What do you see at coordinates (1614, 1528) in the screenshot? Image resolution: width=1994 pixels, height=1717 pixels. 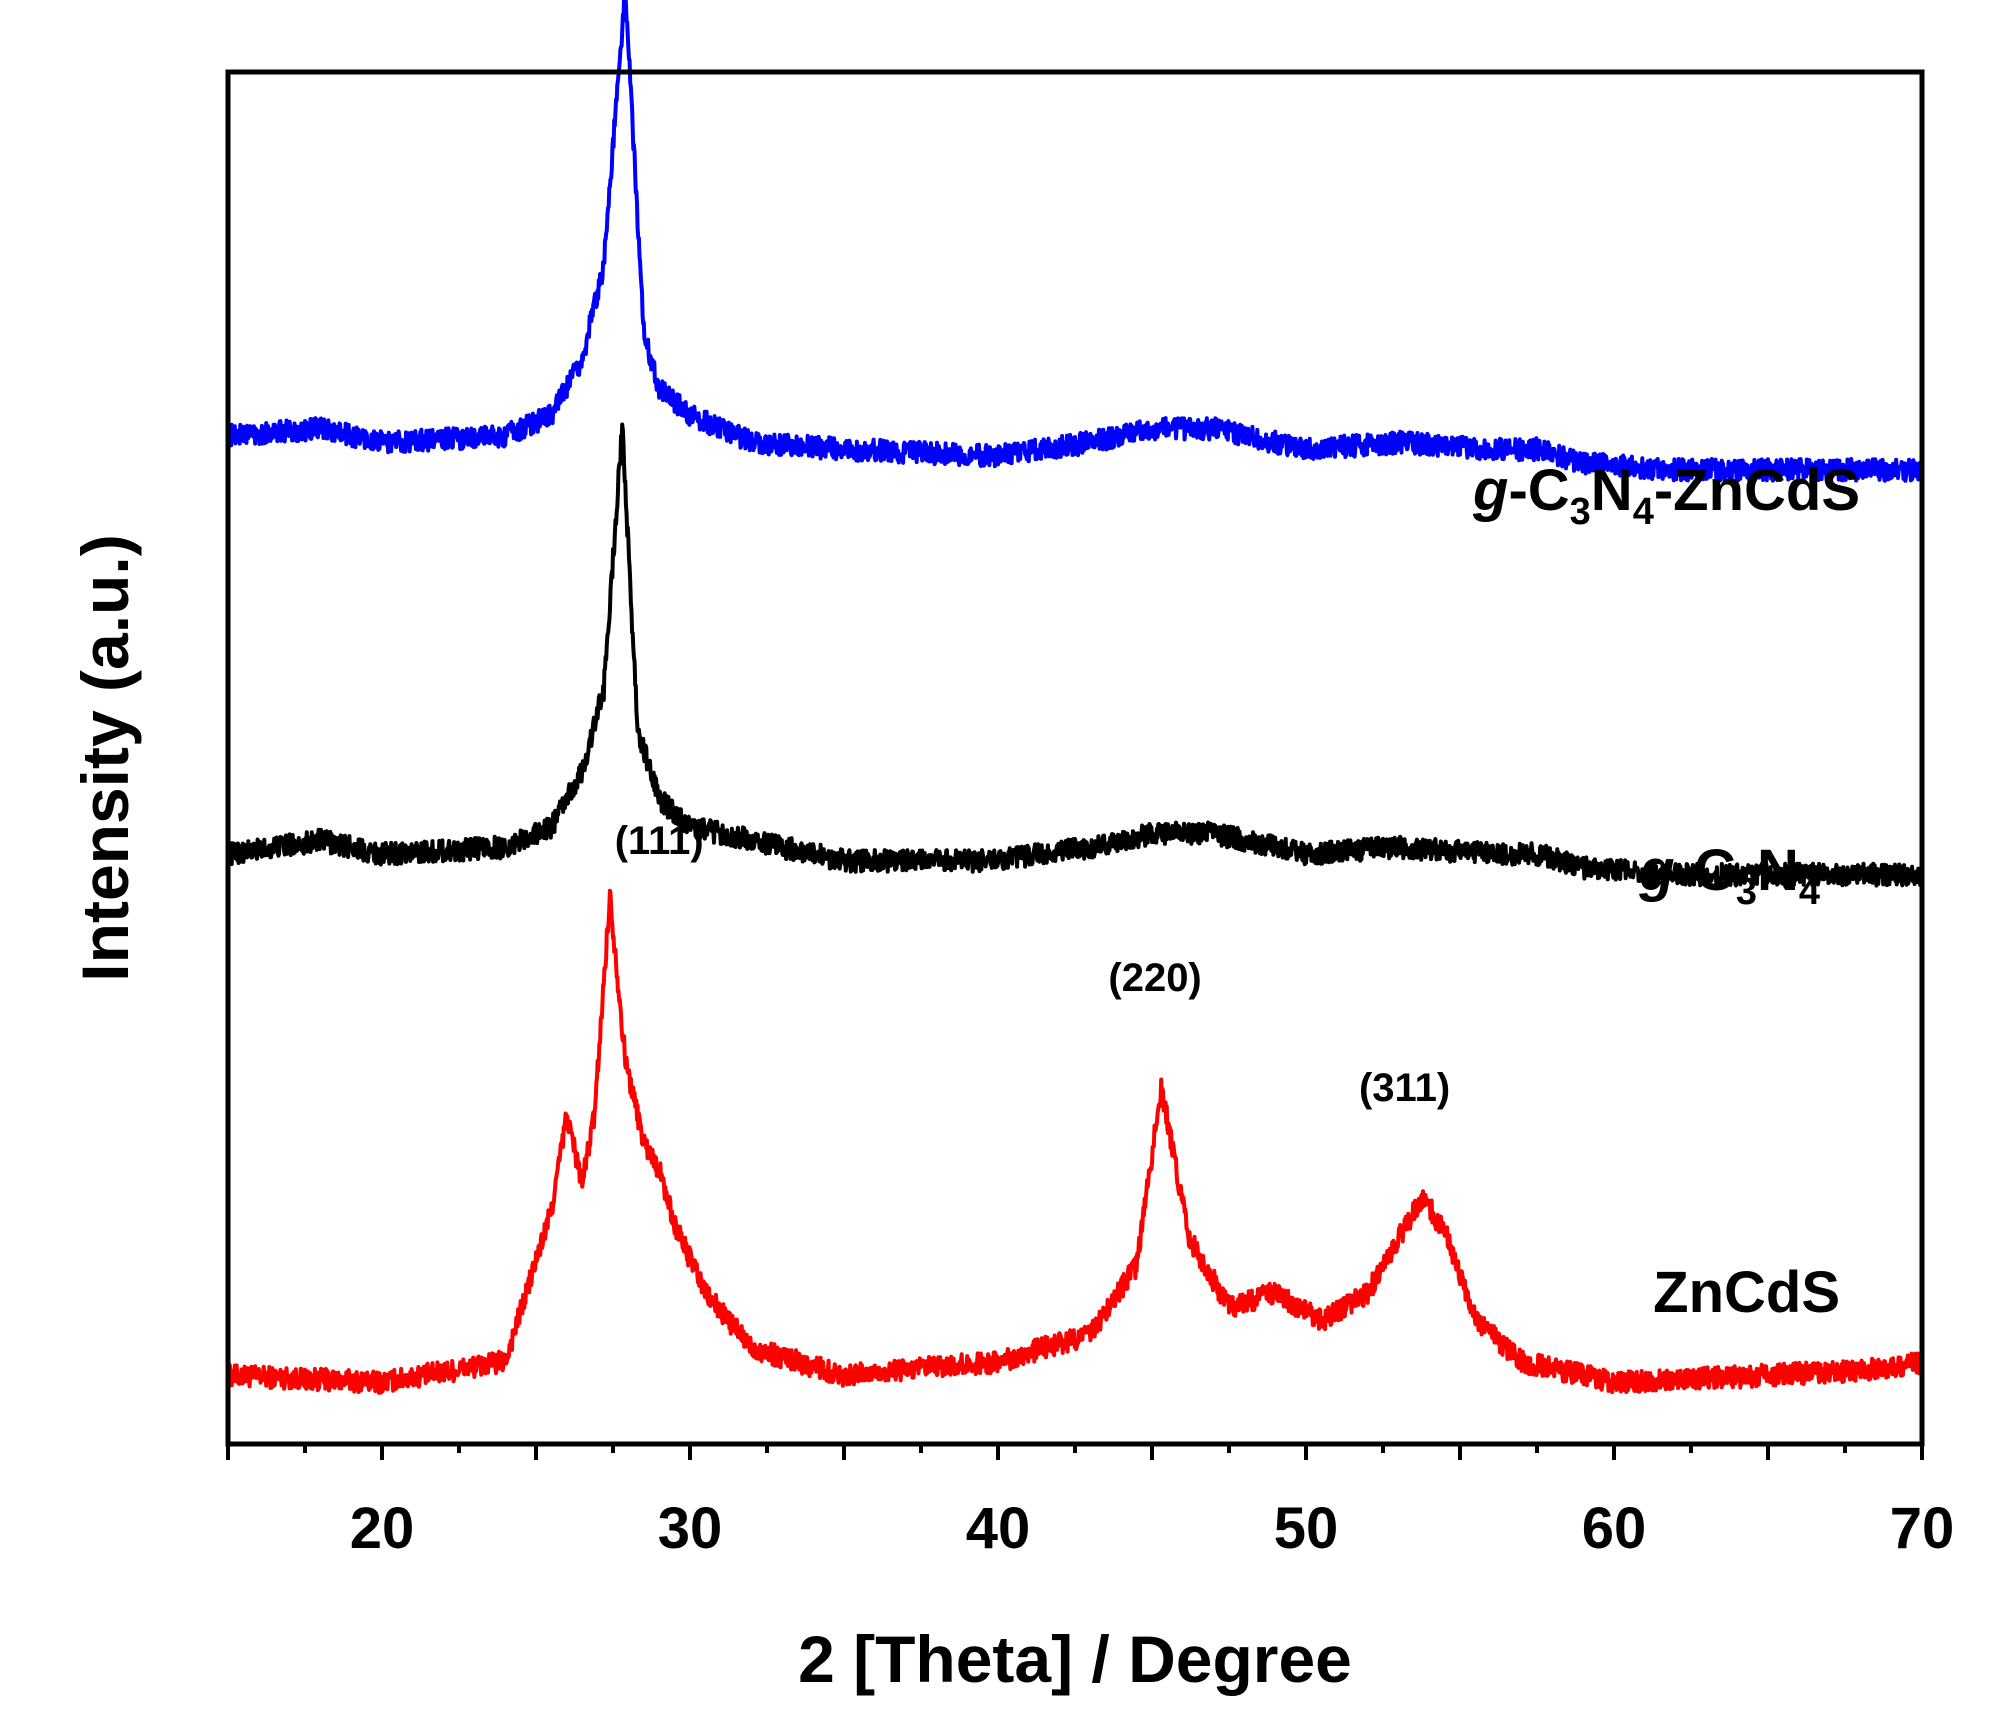 I see `x-tick-label: 60` at bounding box center [1614, 1528].